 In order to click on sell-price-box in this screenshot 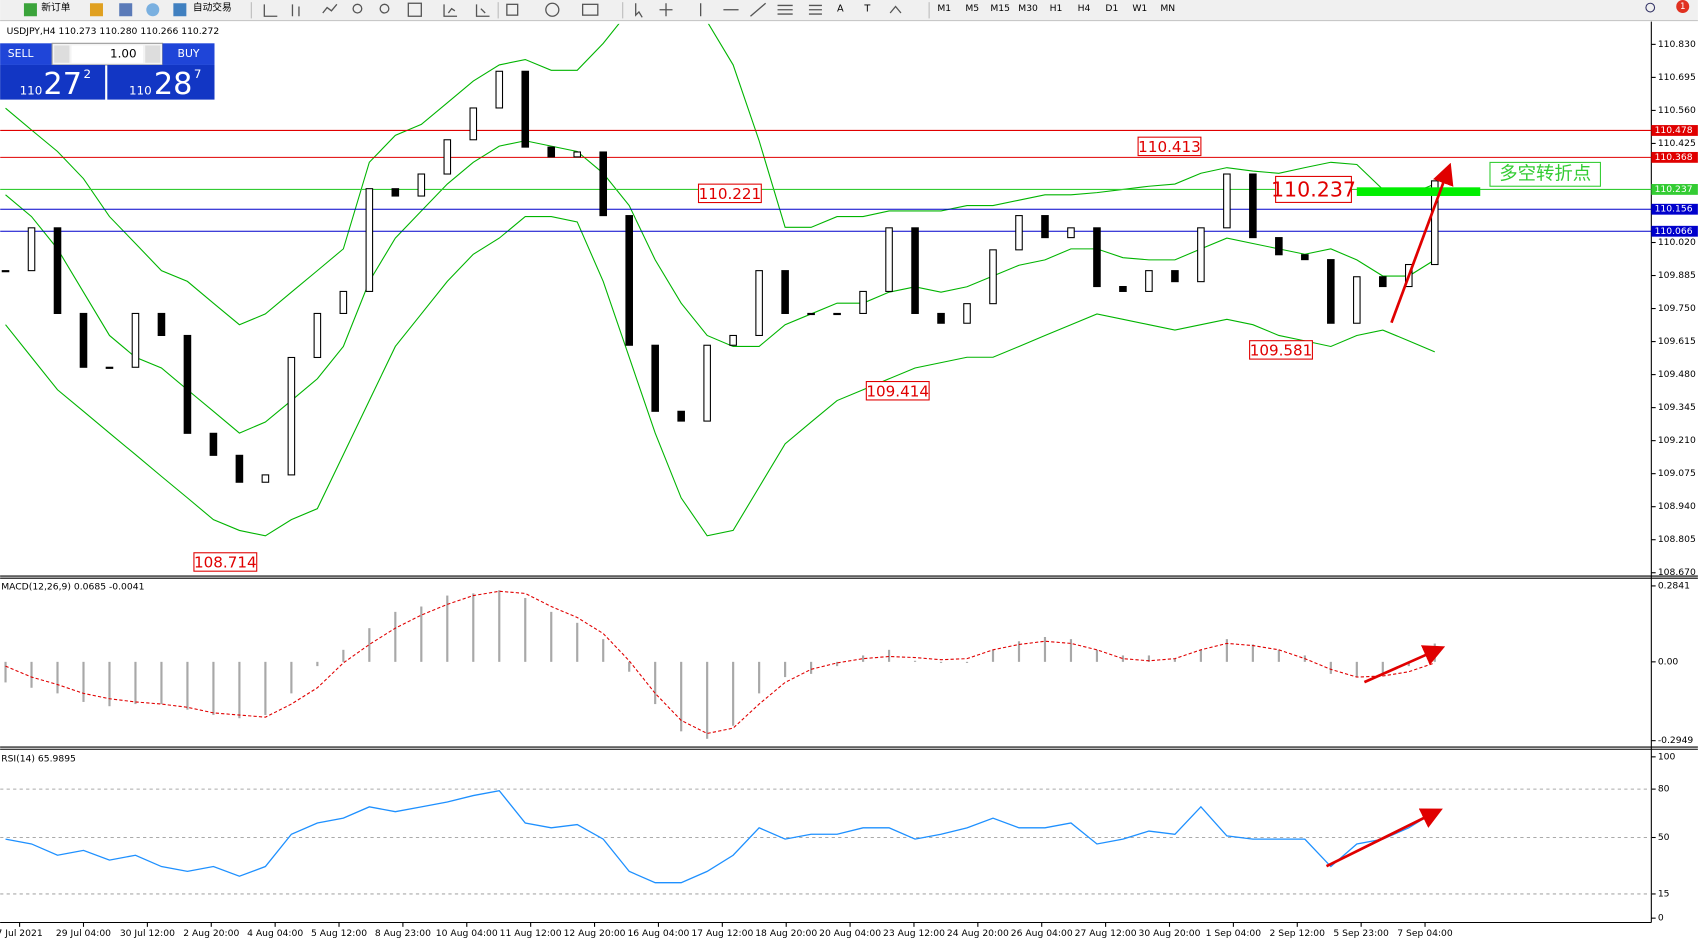, I will do `click(53, 82)`.